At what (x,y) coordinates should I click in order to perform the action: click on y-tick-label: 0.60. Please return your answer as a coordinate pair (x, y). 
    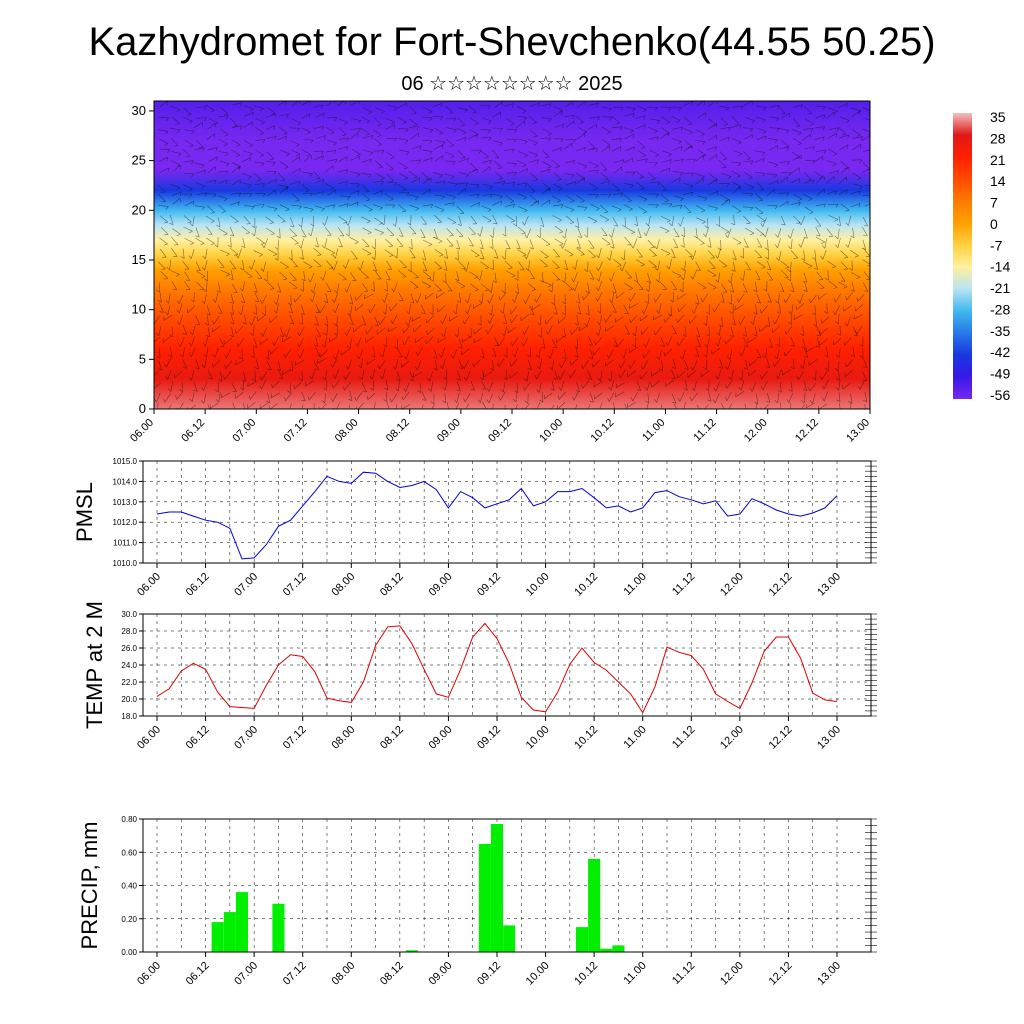
    Looking at the image, I should click on (129, 852).